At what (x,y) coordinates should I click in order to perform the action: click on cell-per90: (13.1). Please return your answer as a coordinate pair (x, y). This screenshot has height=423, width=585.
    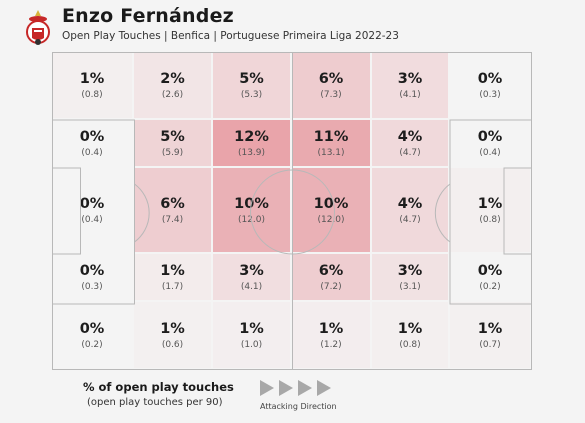
    Looking at the image, I should click on (331, 153).